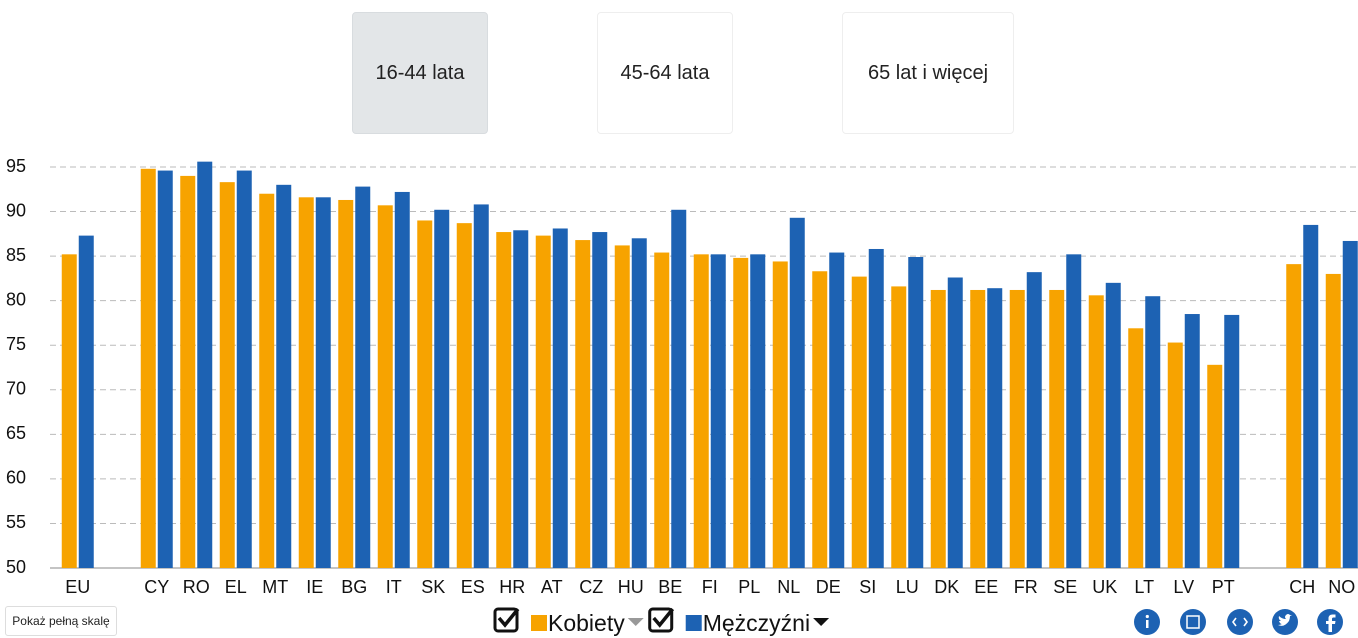  I want to click on x-tick-label: MT, so click(275, 587).